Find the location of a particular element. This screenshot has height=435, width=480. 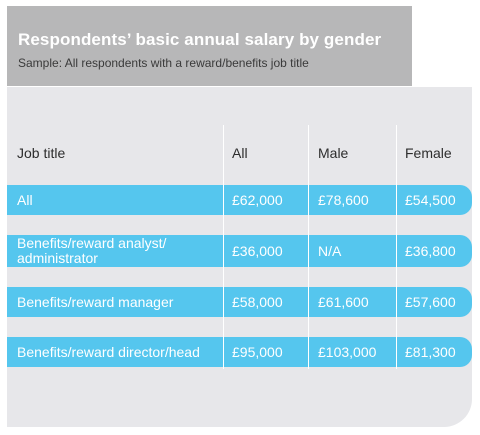

column-header-male: Male is located at coordinates (333, 152).